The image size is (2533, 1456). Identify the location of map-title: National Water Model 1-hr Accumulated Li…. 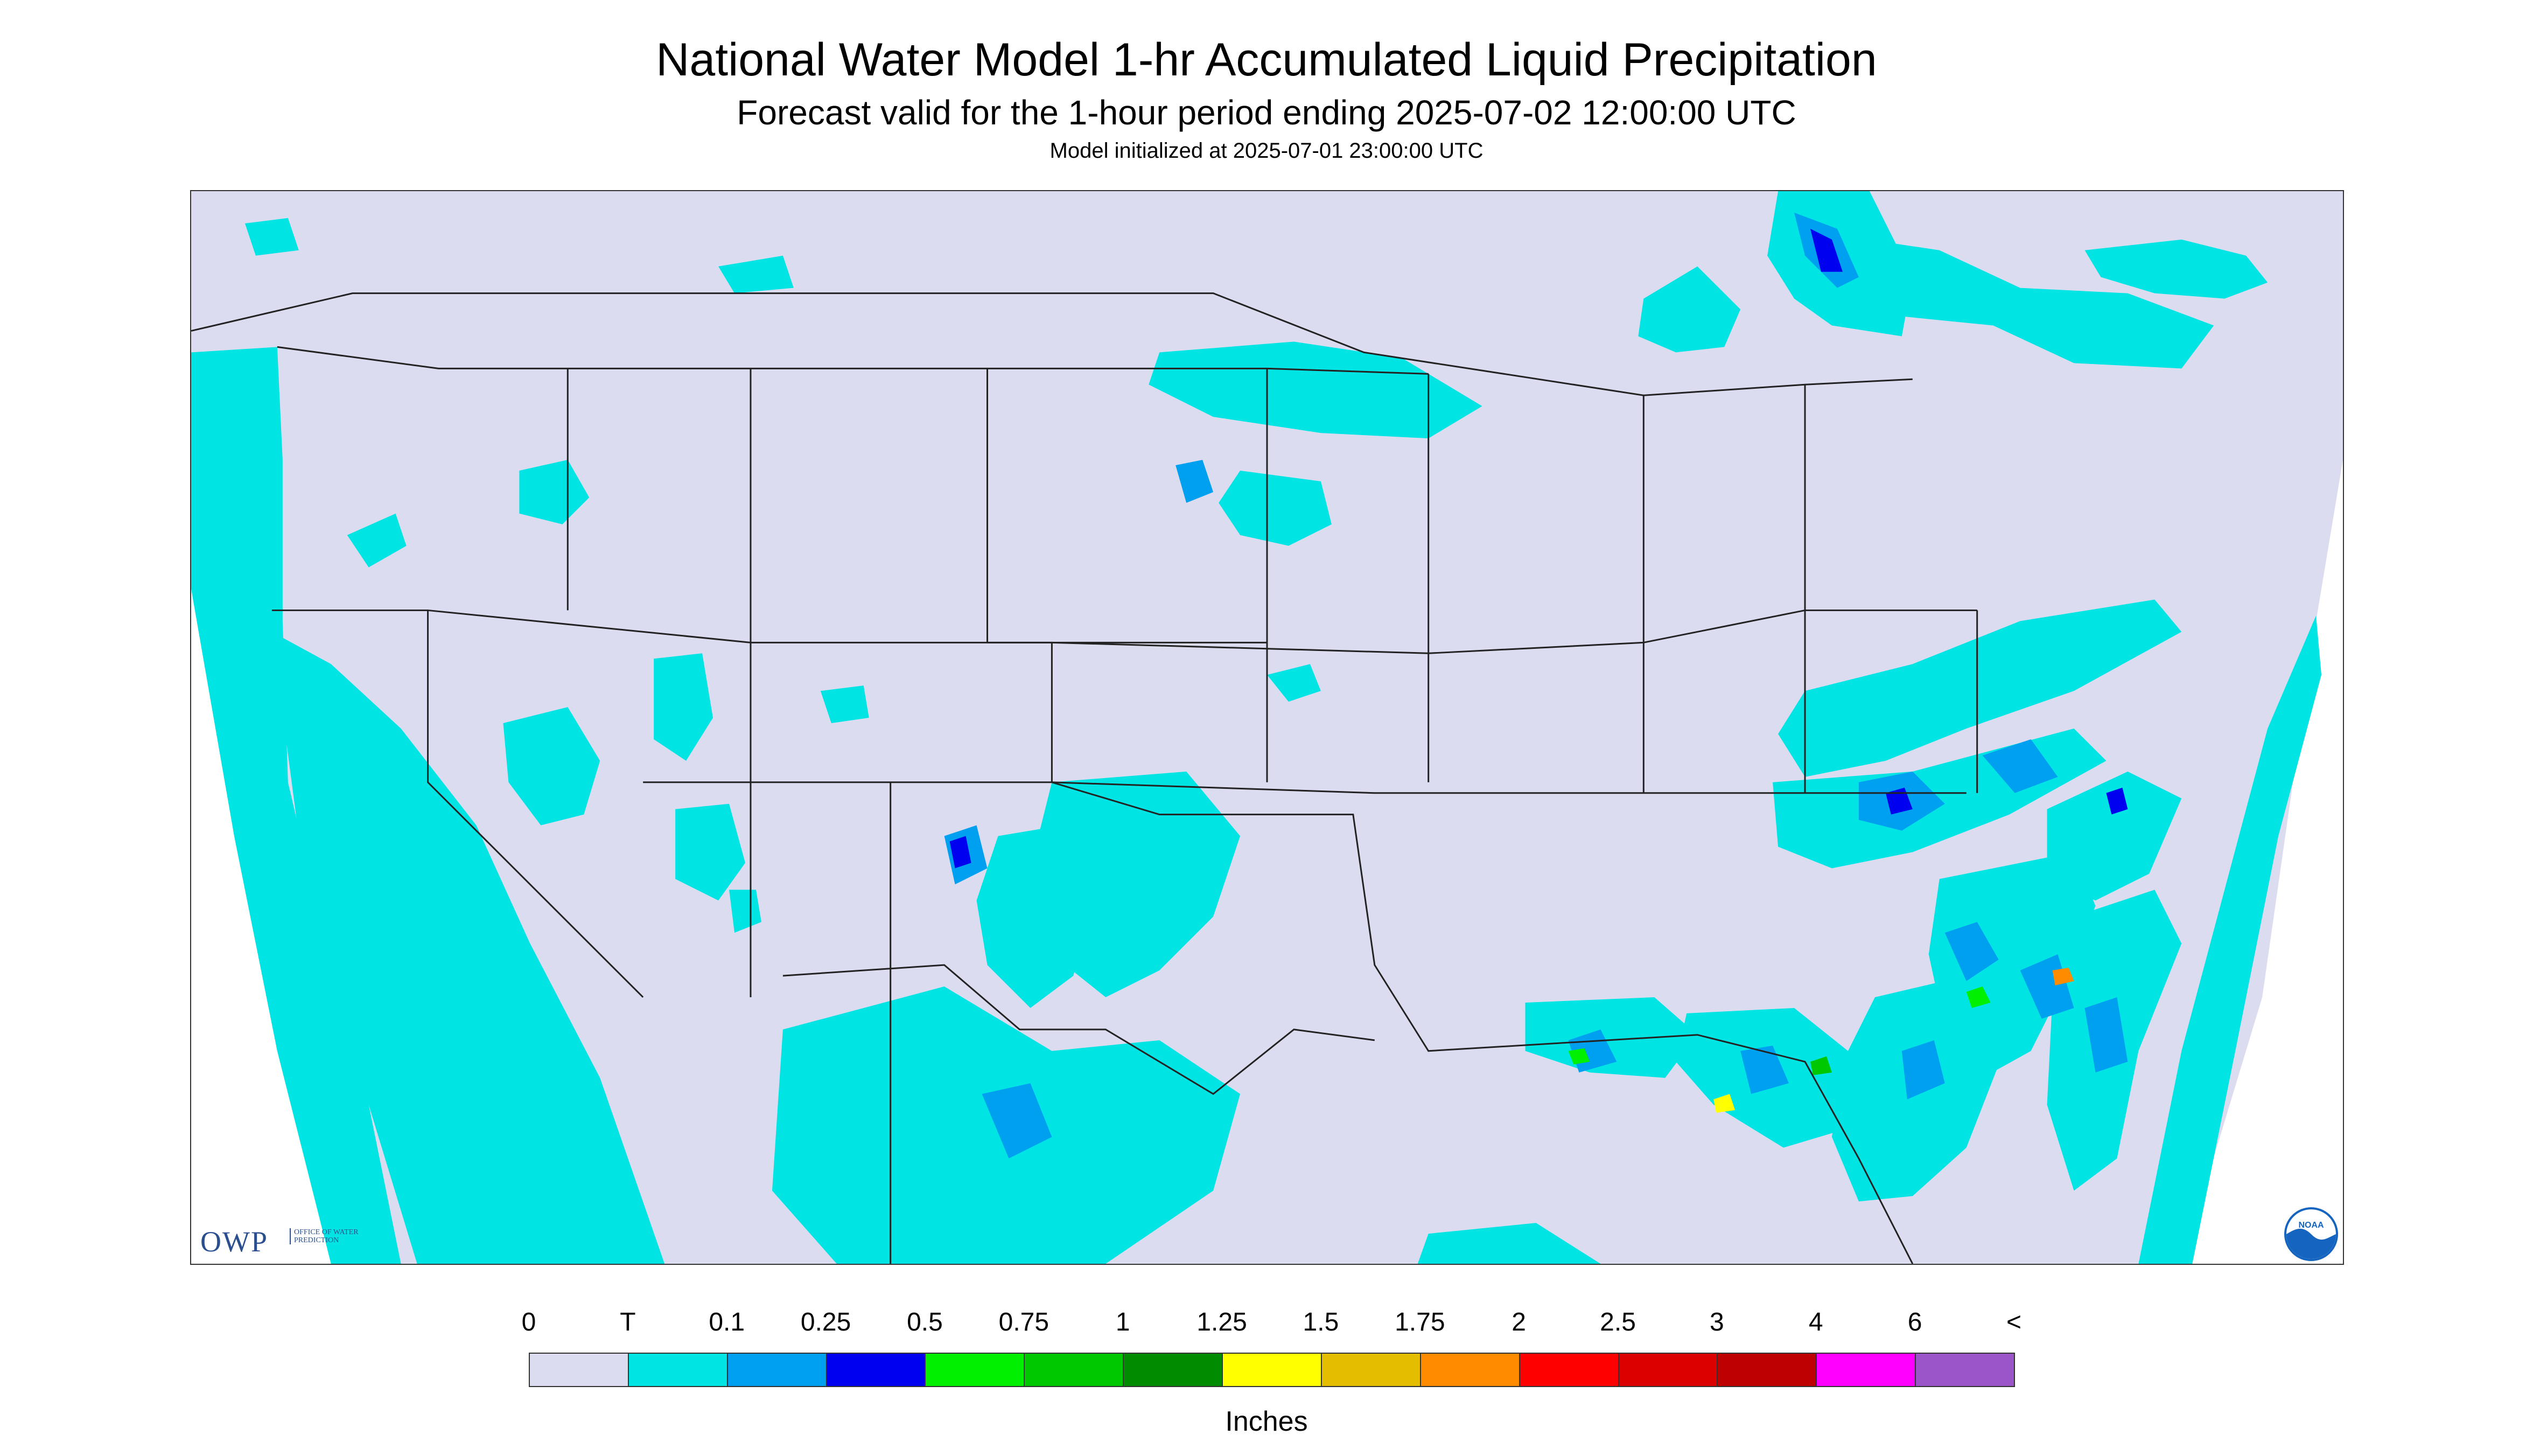
(1266, 60).